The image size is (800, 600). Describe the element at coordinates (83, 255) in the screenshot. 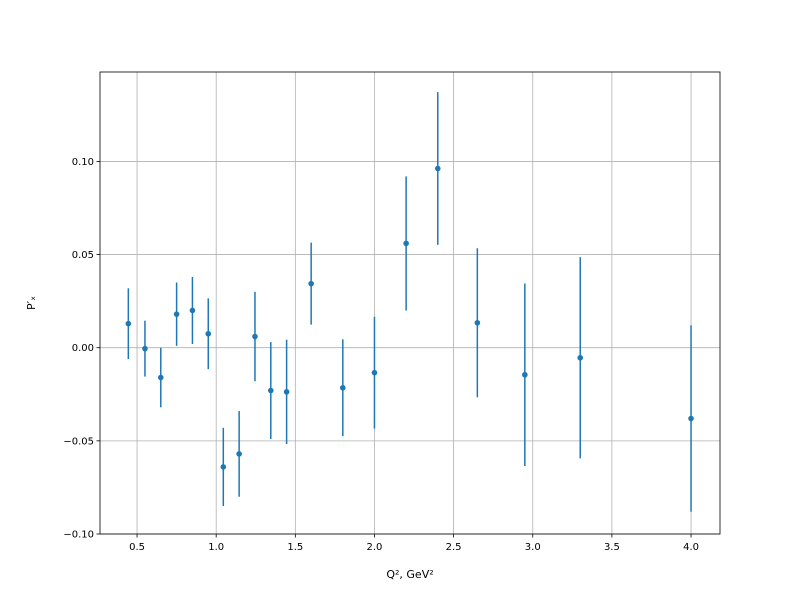

I see `y-tick-label: 0.05` at that location.